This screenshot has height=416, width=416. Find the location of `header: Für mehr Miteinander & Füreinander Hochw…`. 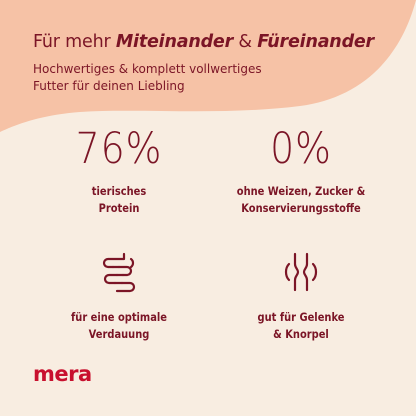

header: Für mehr Miteinander & Füreinander Hochw… is located at coordinates (203, 63).